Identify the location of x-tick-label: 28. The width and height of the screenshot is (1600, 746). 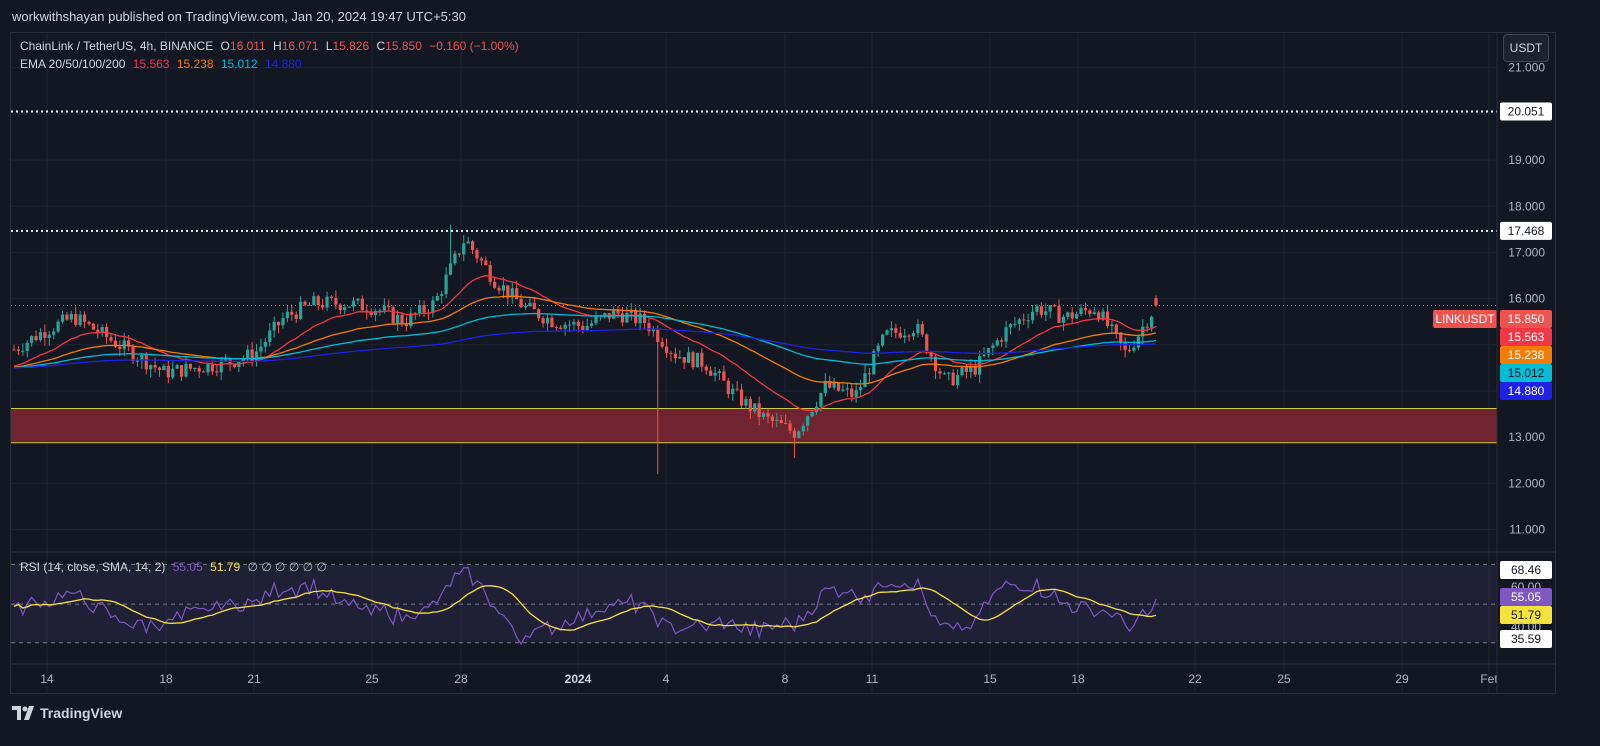
(461, 679).